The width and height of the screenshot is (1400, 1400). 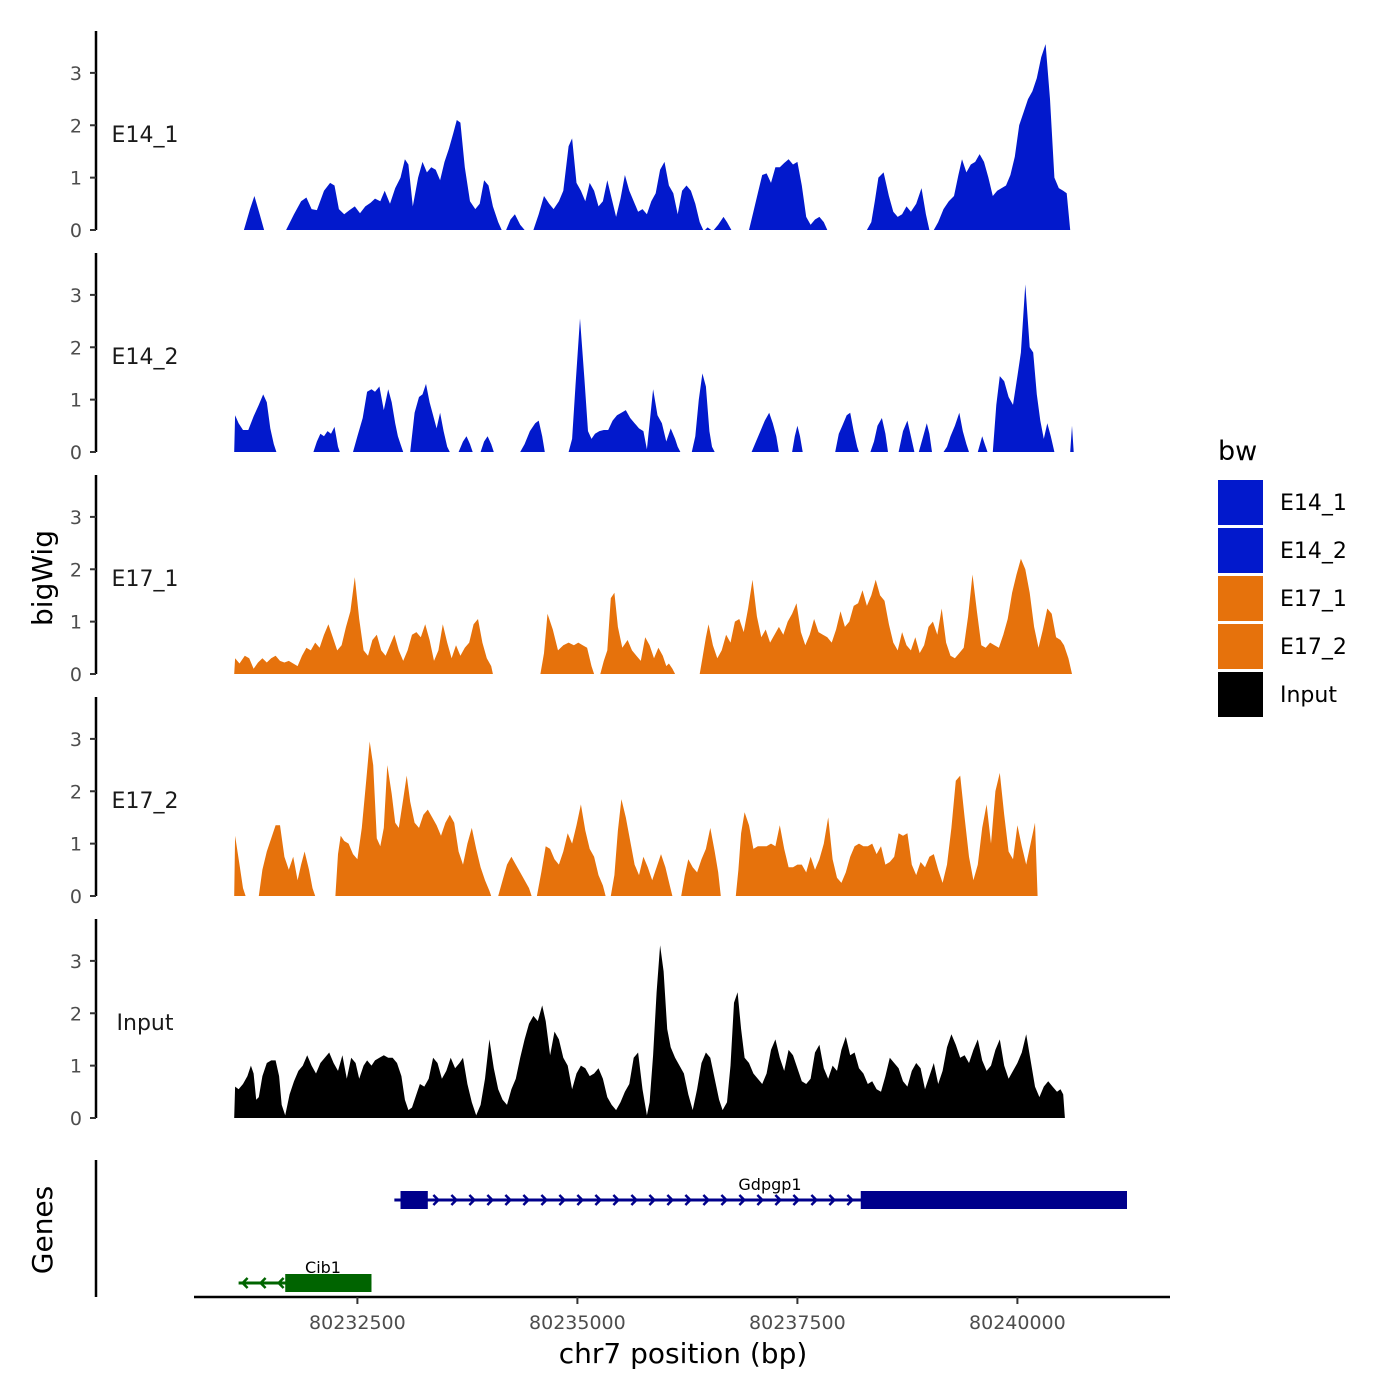 I want to click on x-tick-label: 80235000, so click(x=577, y=1323).